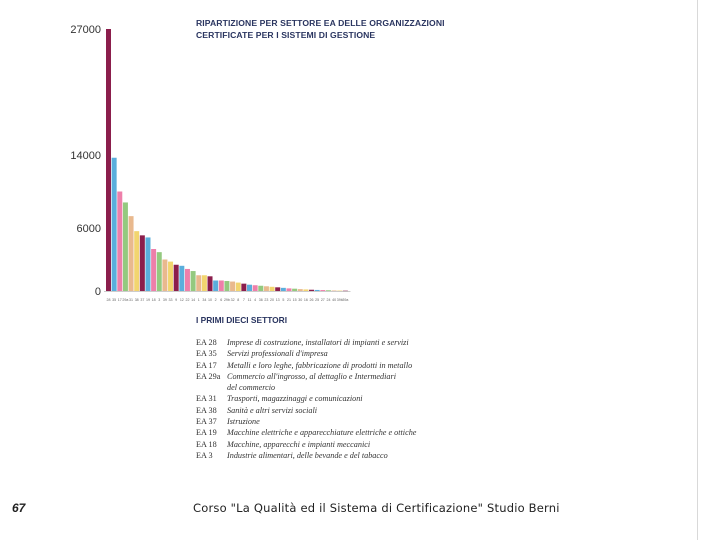  I want to click on x-tick-label: 14, so click(193, 300).